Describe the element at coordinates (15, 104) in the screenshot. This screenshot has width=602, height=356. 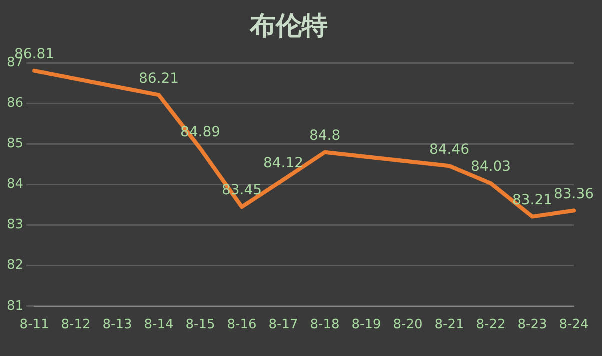
I see `y-tick-label: 86` at that location.